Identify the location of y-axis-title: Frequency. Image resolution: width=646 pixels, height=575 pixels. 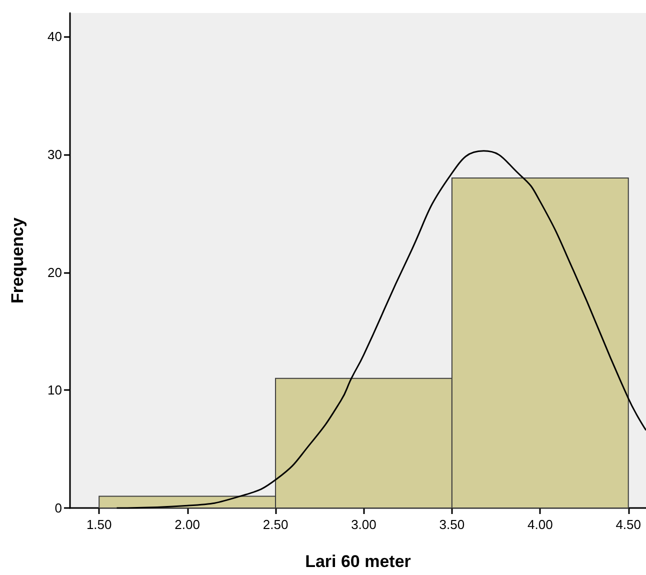
(17, 260).